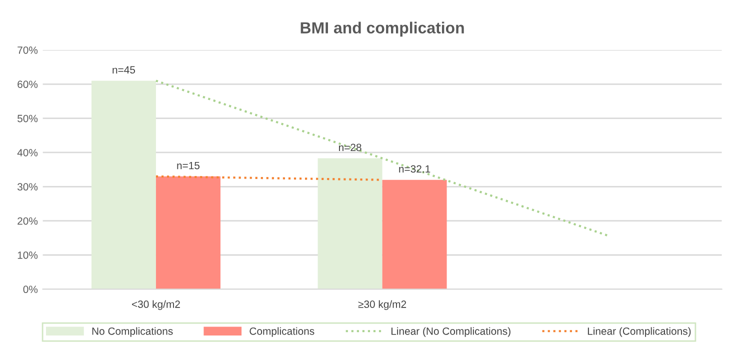 The image size is (738, 357). Describe the element at coordinates (28, 50) in the screenshot. I see `y-tick-label: 70%` at that location.